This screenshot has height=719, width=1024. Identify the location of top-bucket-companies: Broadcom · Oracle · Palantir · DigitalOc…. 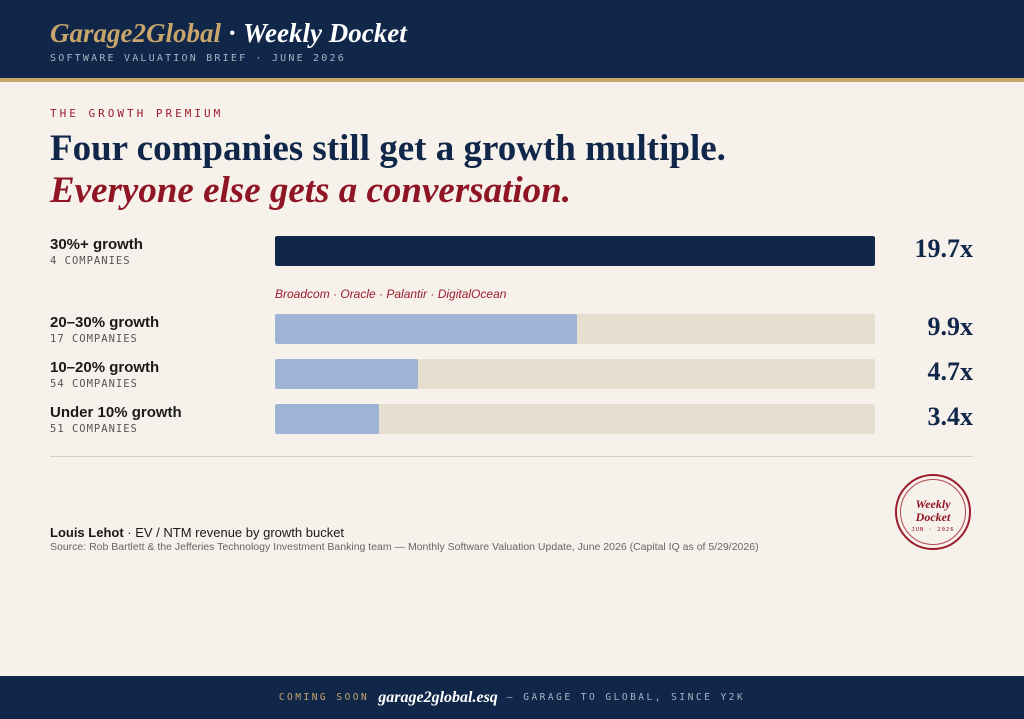
(391, 294).